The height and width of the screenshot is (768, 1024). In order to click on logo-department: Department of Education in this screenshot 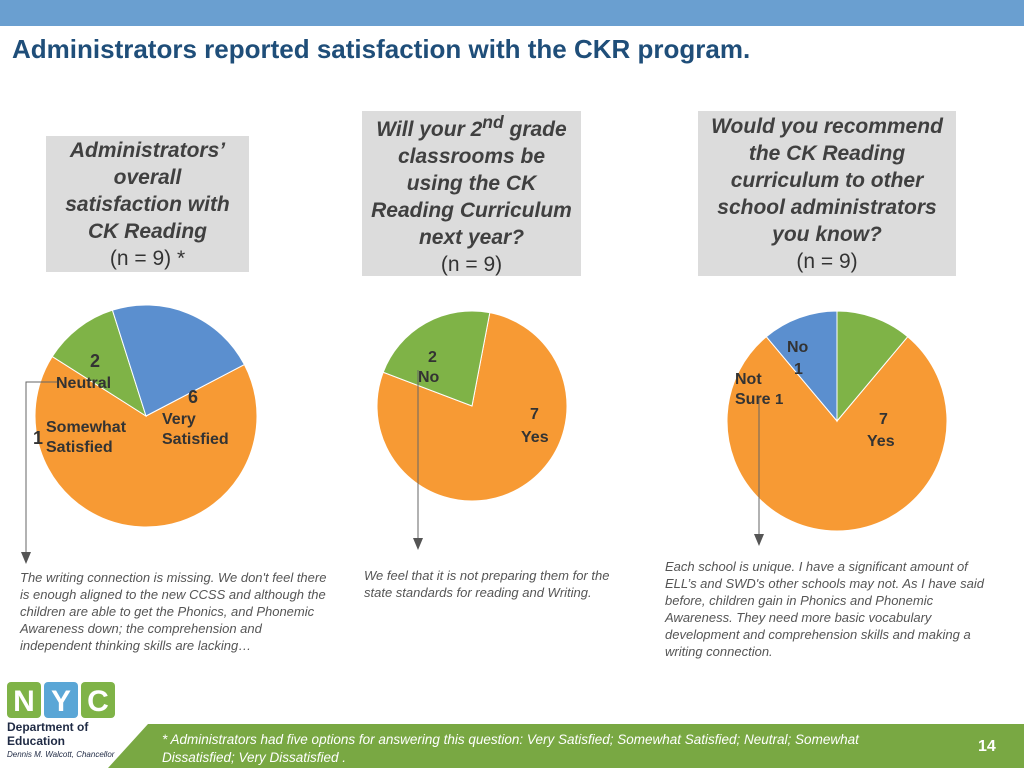, I will do `click(77, 734)`.